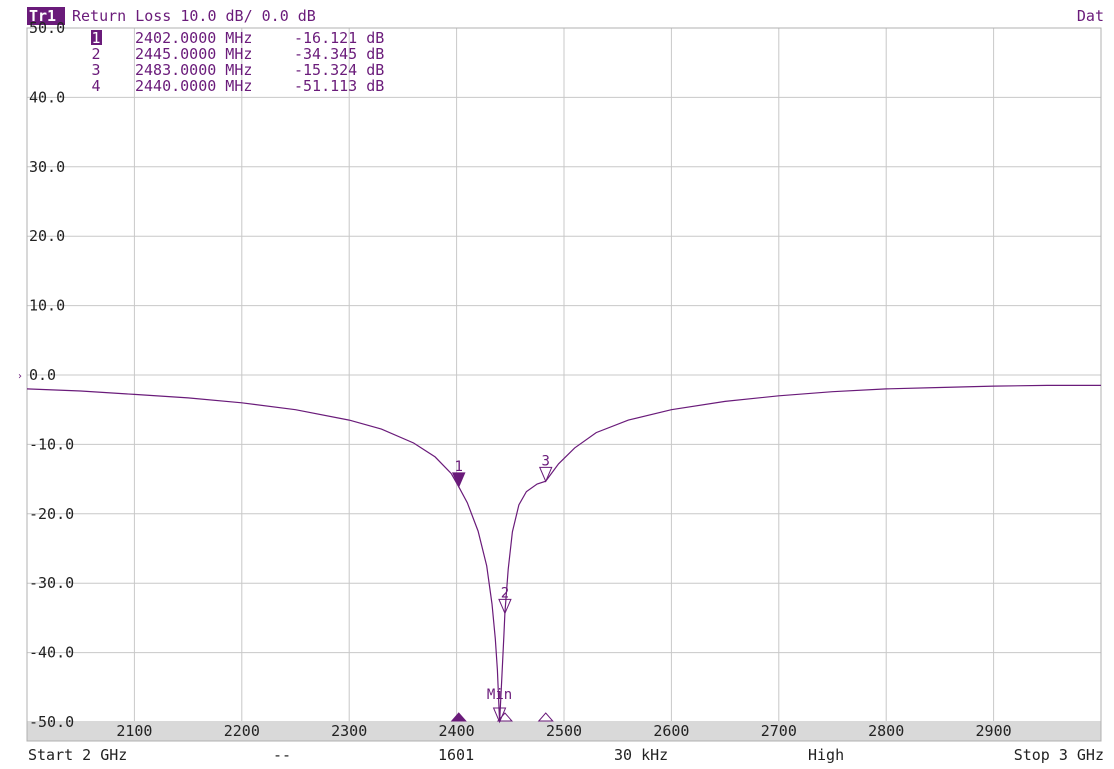 Image resolution: width=1114 pixels, height=769 pixels. Describe the element at coordinates (282, 755) in the screenshot. I see `status-dashes: --` at that location.